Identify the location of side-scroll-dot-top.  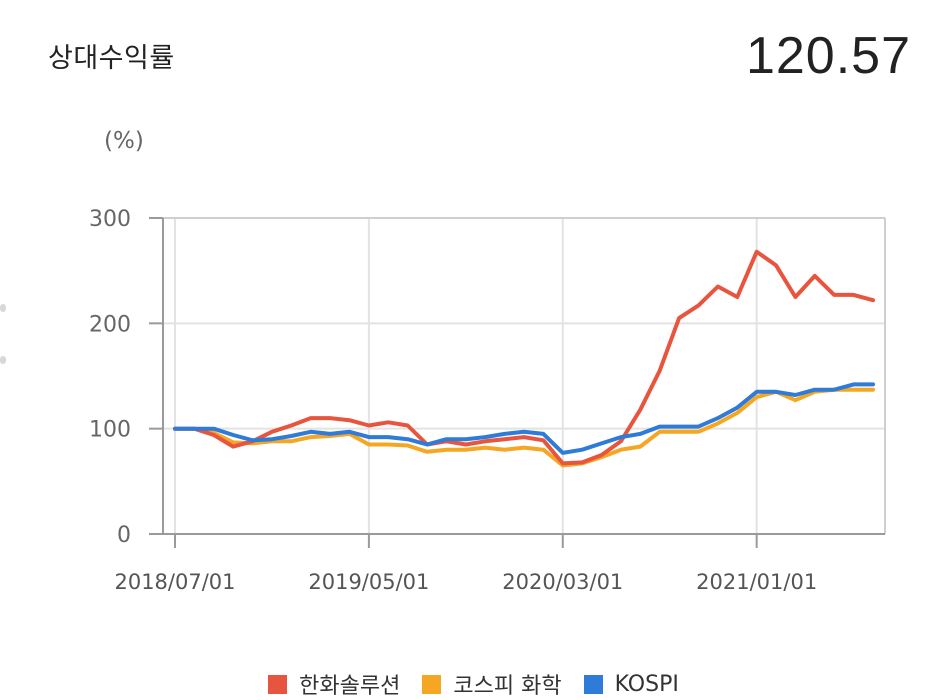
(3, 308).